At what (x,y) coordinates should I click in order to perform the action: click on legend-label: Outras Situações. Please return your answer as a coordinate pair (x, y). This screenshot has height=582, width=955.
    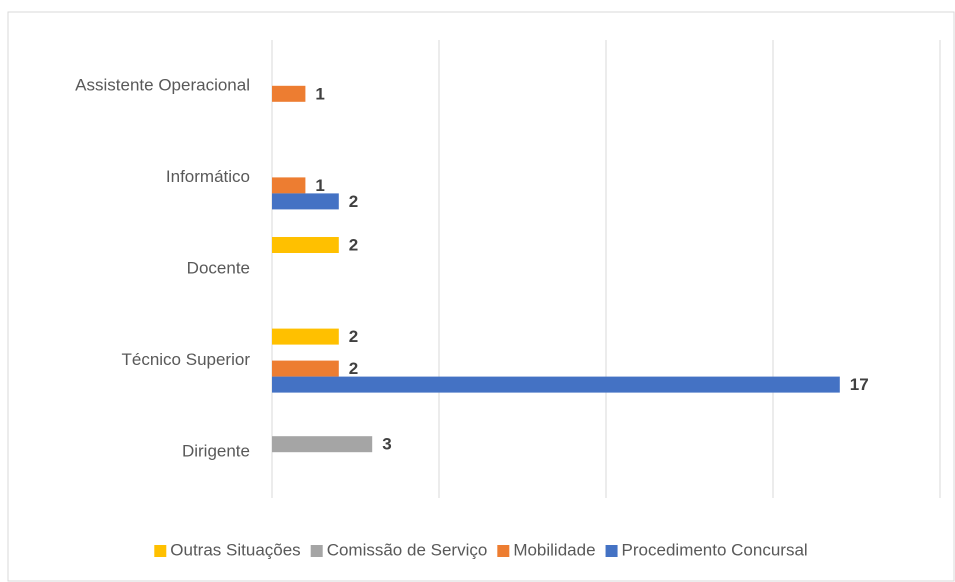
    Looking at the image, I should click on (235, 549).